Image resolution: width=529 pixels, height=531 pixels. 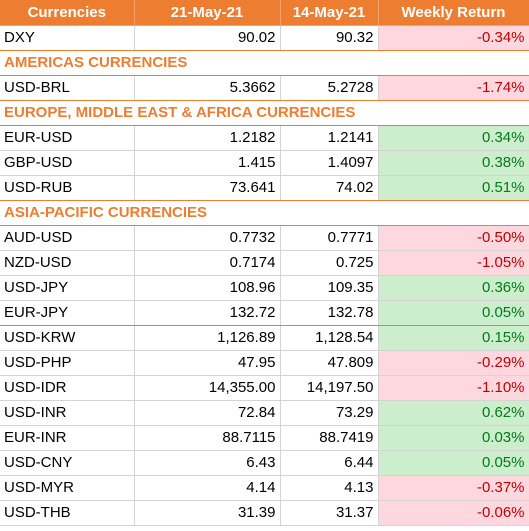 What do you see at coordinates (67, 38) in the screenshot?
I see `currency-name: DXY` at bounding box center [67, 38].